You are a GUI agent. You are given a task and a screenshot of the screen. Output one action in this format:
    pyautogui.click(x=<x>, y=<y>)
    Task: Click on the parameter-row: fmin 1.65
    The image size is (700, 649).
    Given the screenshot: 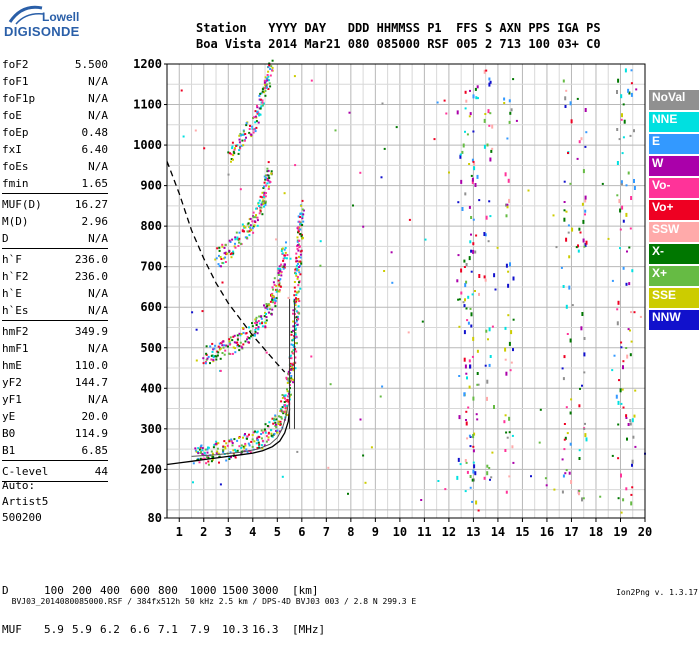 What is the action you would take?
    pyautogui.click(x=55, y=183)
    